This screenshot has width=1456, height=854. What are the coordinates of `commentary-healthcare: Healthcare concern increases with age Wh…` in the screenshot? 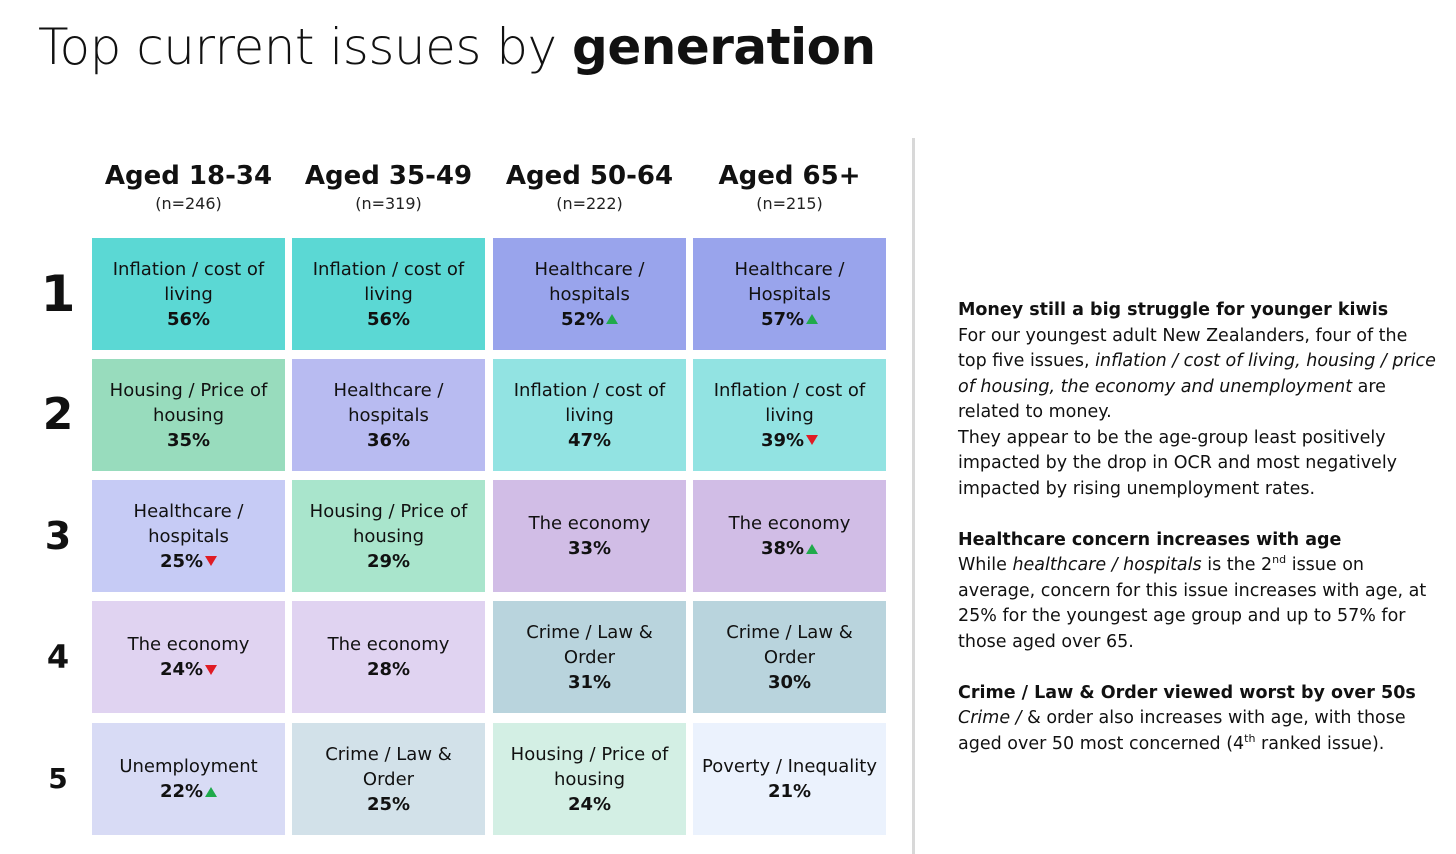 It's located at (1198, 592).